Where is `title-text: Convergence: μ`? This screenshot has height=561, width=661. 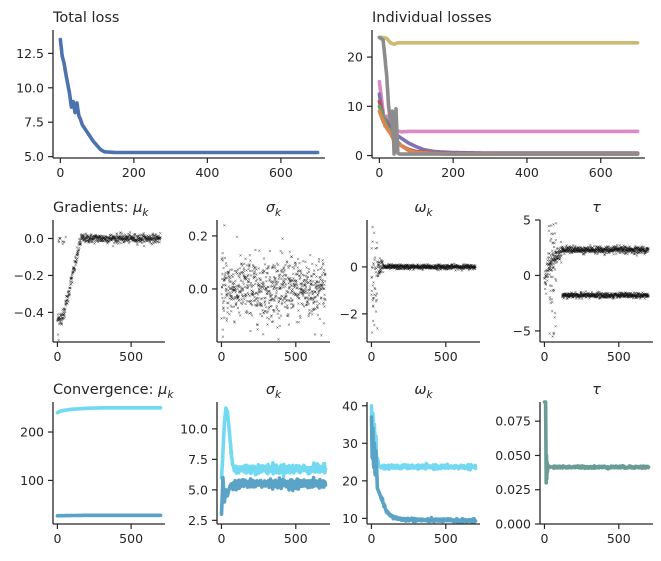 title-text: Convergence: μ is located at coordinates (110, 390).